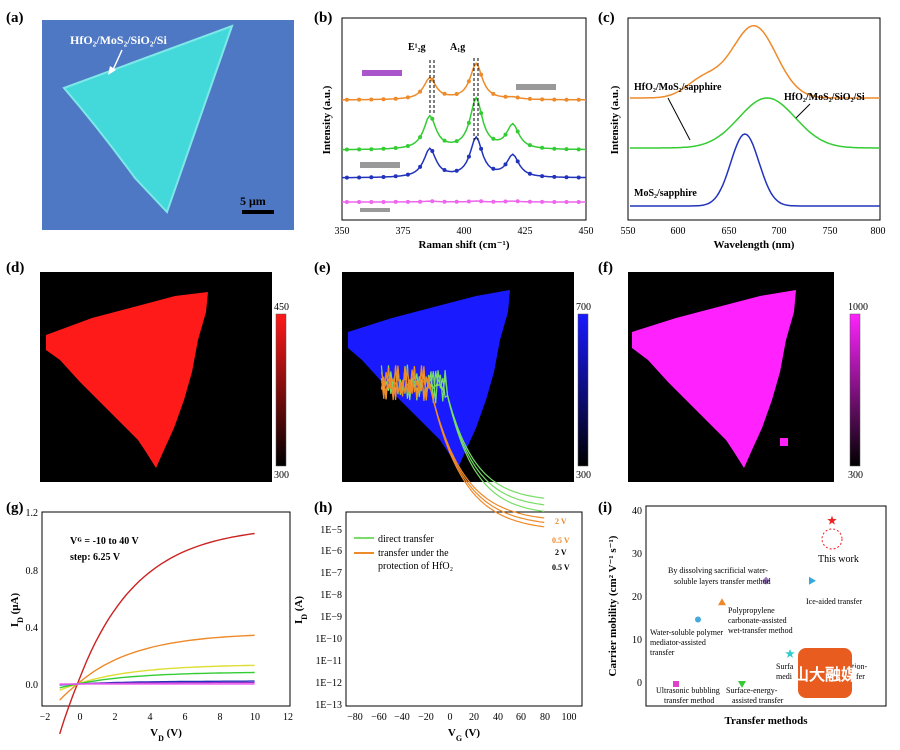 The width and height of the screenshot is (900, 750). Describe the element at coordinates (586, 231) in the screenshot. I see `xtick-b-450: 450` at that location.